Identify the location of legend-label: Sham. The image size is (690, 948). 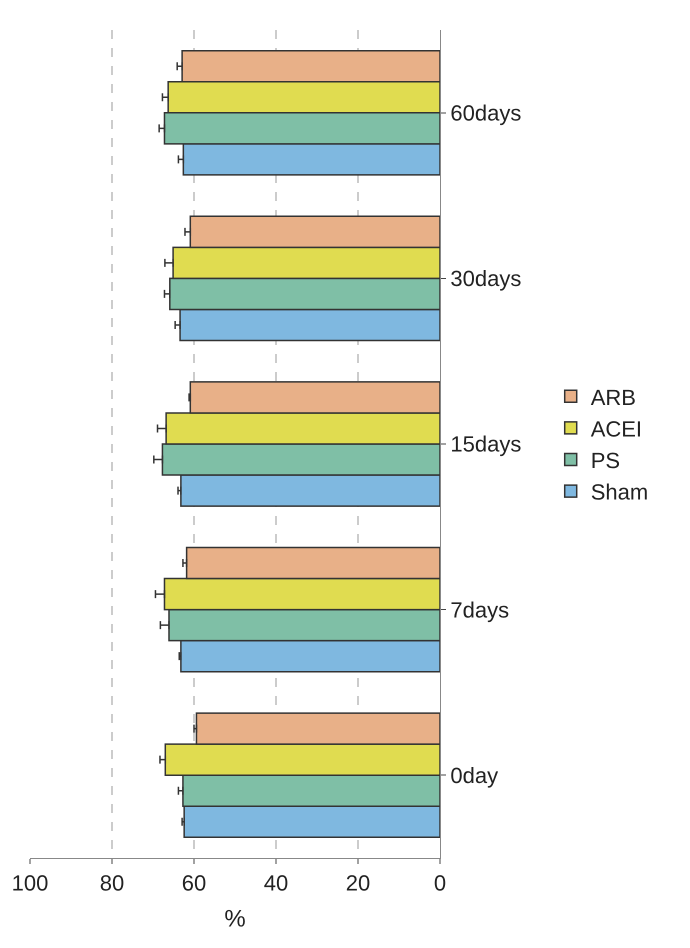
(619, 492).